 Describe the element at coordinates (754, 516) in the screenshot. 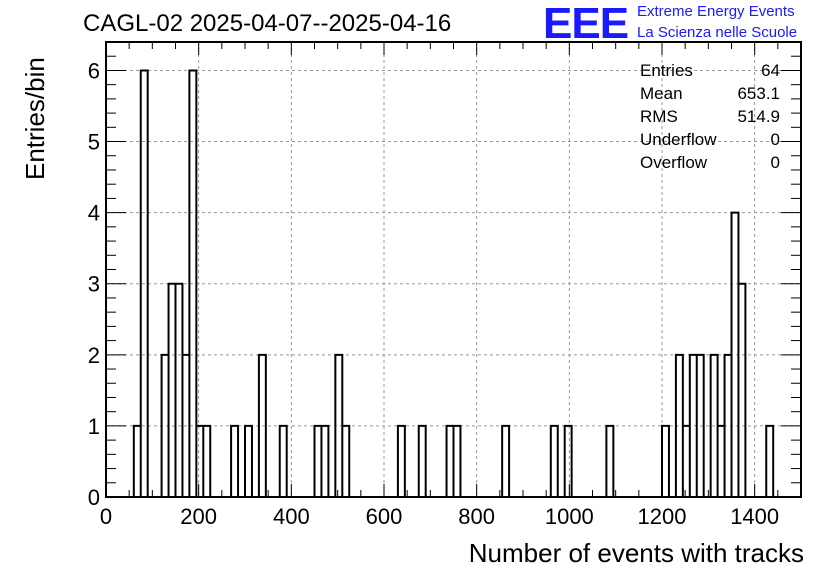

I see `x-tick-label: 1400` at that location.